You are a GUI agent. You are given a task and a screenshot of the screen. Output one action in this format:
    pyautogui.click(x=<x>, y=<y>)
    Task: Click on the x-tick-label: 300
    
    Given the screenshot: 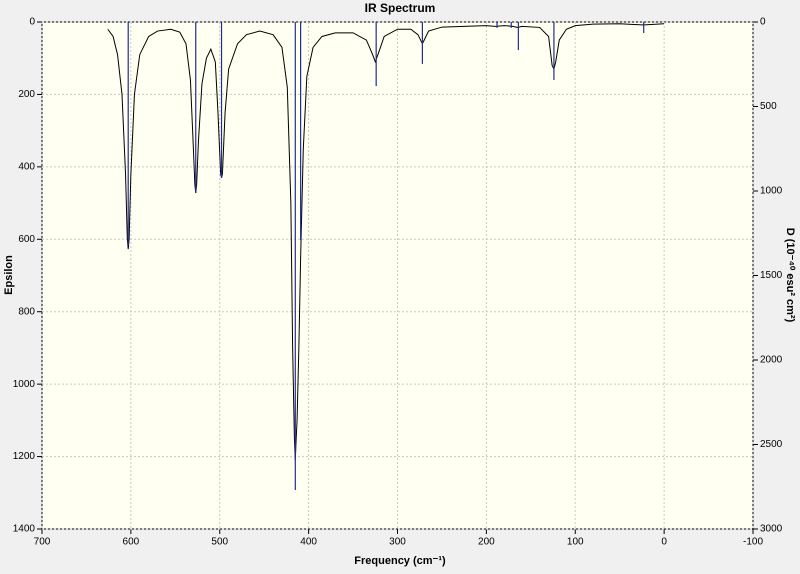 What is the action you would take?
    pyautogui.click(x=397, y=542)
    